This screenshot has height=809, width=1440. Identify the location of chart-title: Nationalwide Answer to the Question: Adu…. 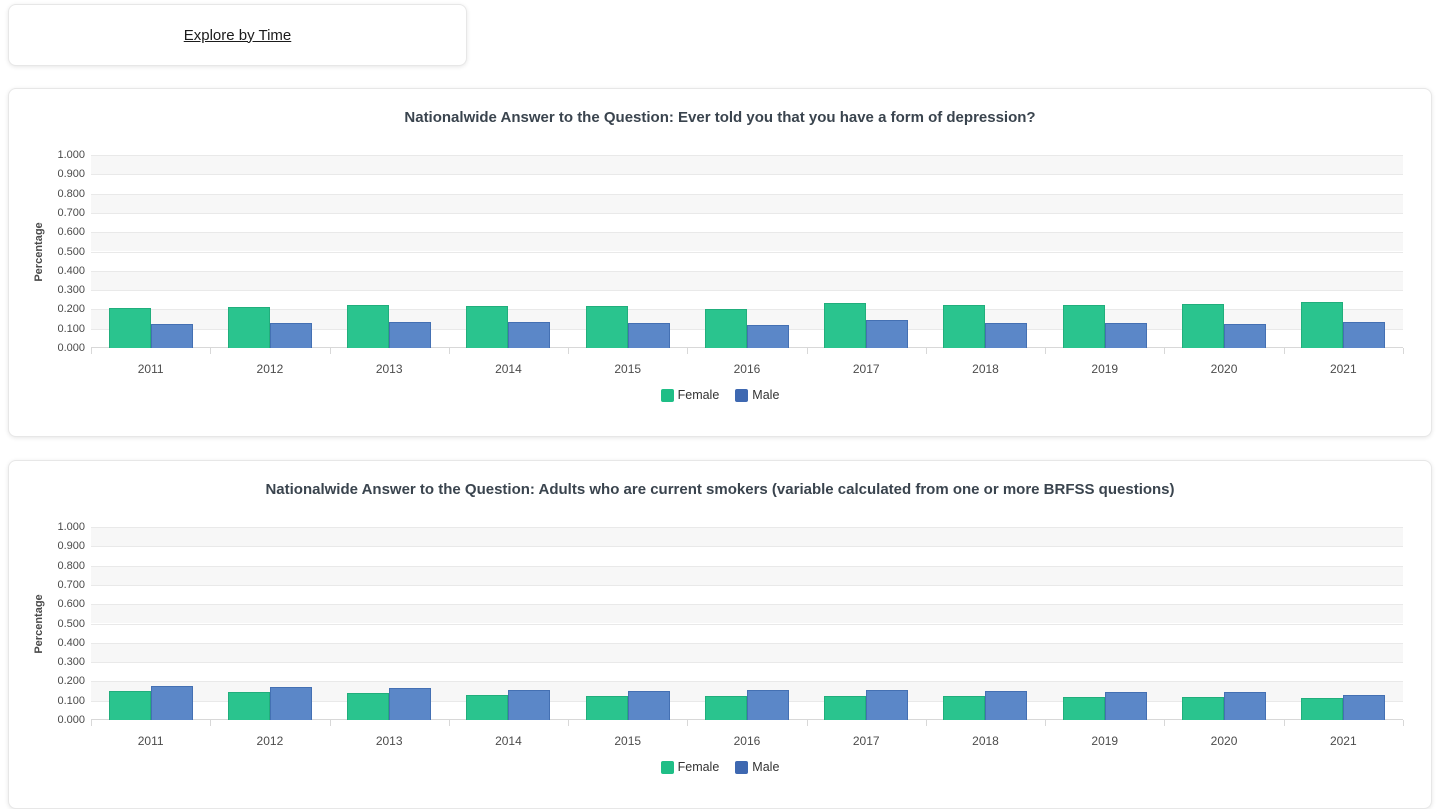
(720, 489).